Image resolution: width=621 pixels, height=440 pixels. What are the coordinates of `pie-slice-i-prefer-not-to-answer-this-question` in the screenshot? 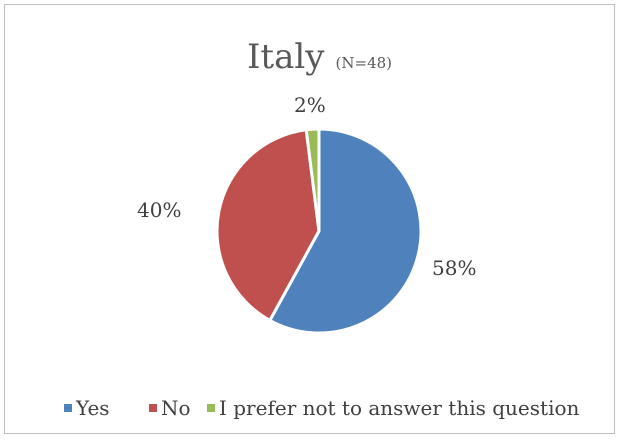 It's located at (312, 180).